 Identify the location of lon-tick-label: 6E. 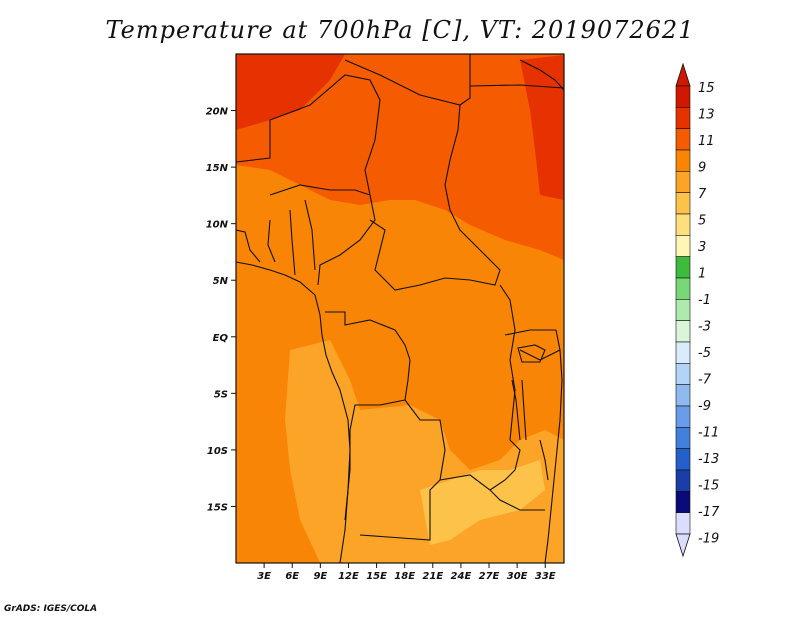
(292, 576).